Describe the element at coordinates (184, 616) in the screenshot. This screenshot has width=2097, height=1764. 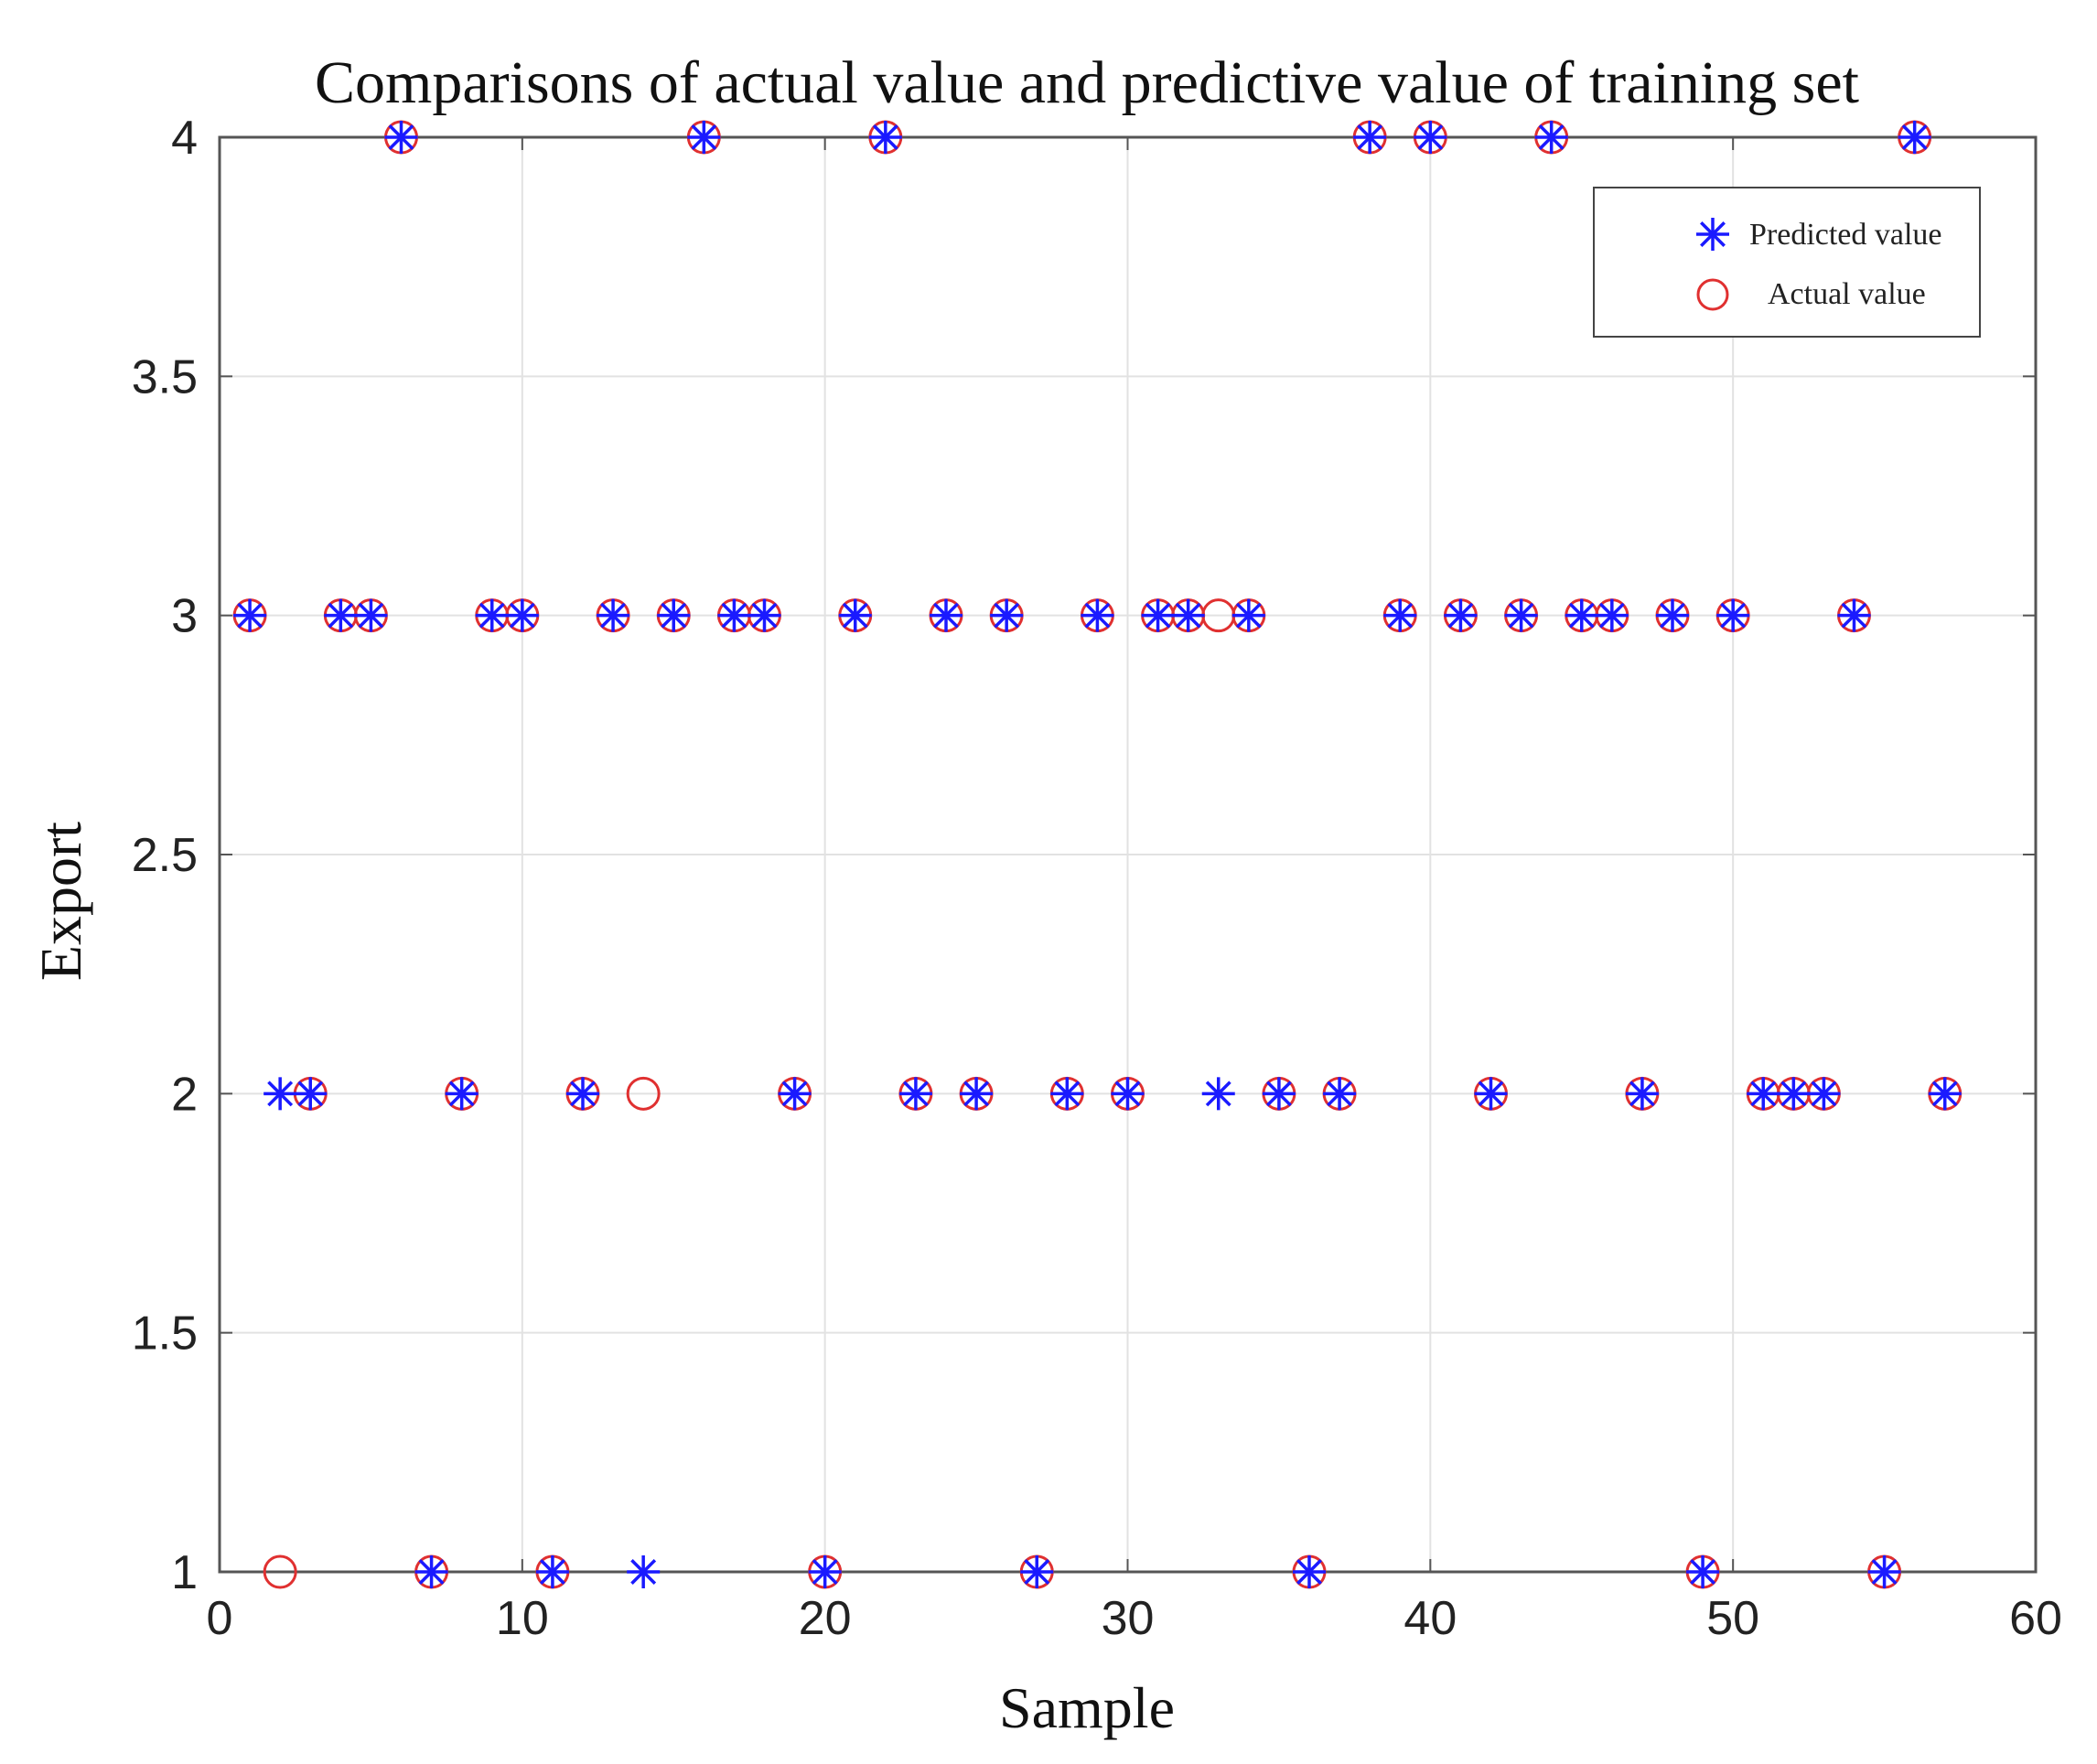
I see `y-tick-label: 3` at that location.